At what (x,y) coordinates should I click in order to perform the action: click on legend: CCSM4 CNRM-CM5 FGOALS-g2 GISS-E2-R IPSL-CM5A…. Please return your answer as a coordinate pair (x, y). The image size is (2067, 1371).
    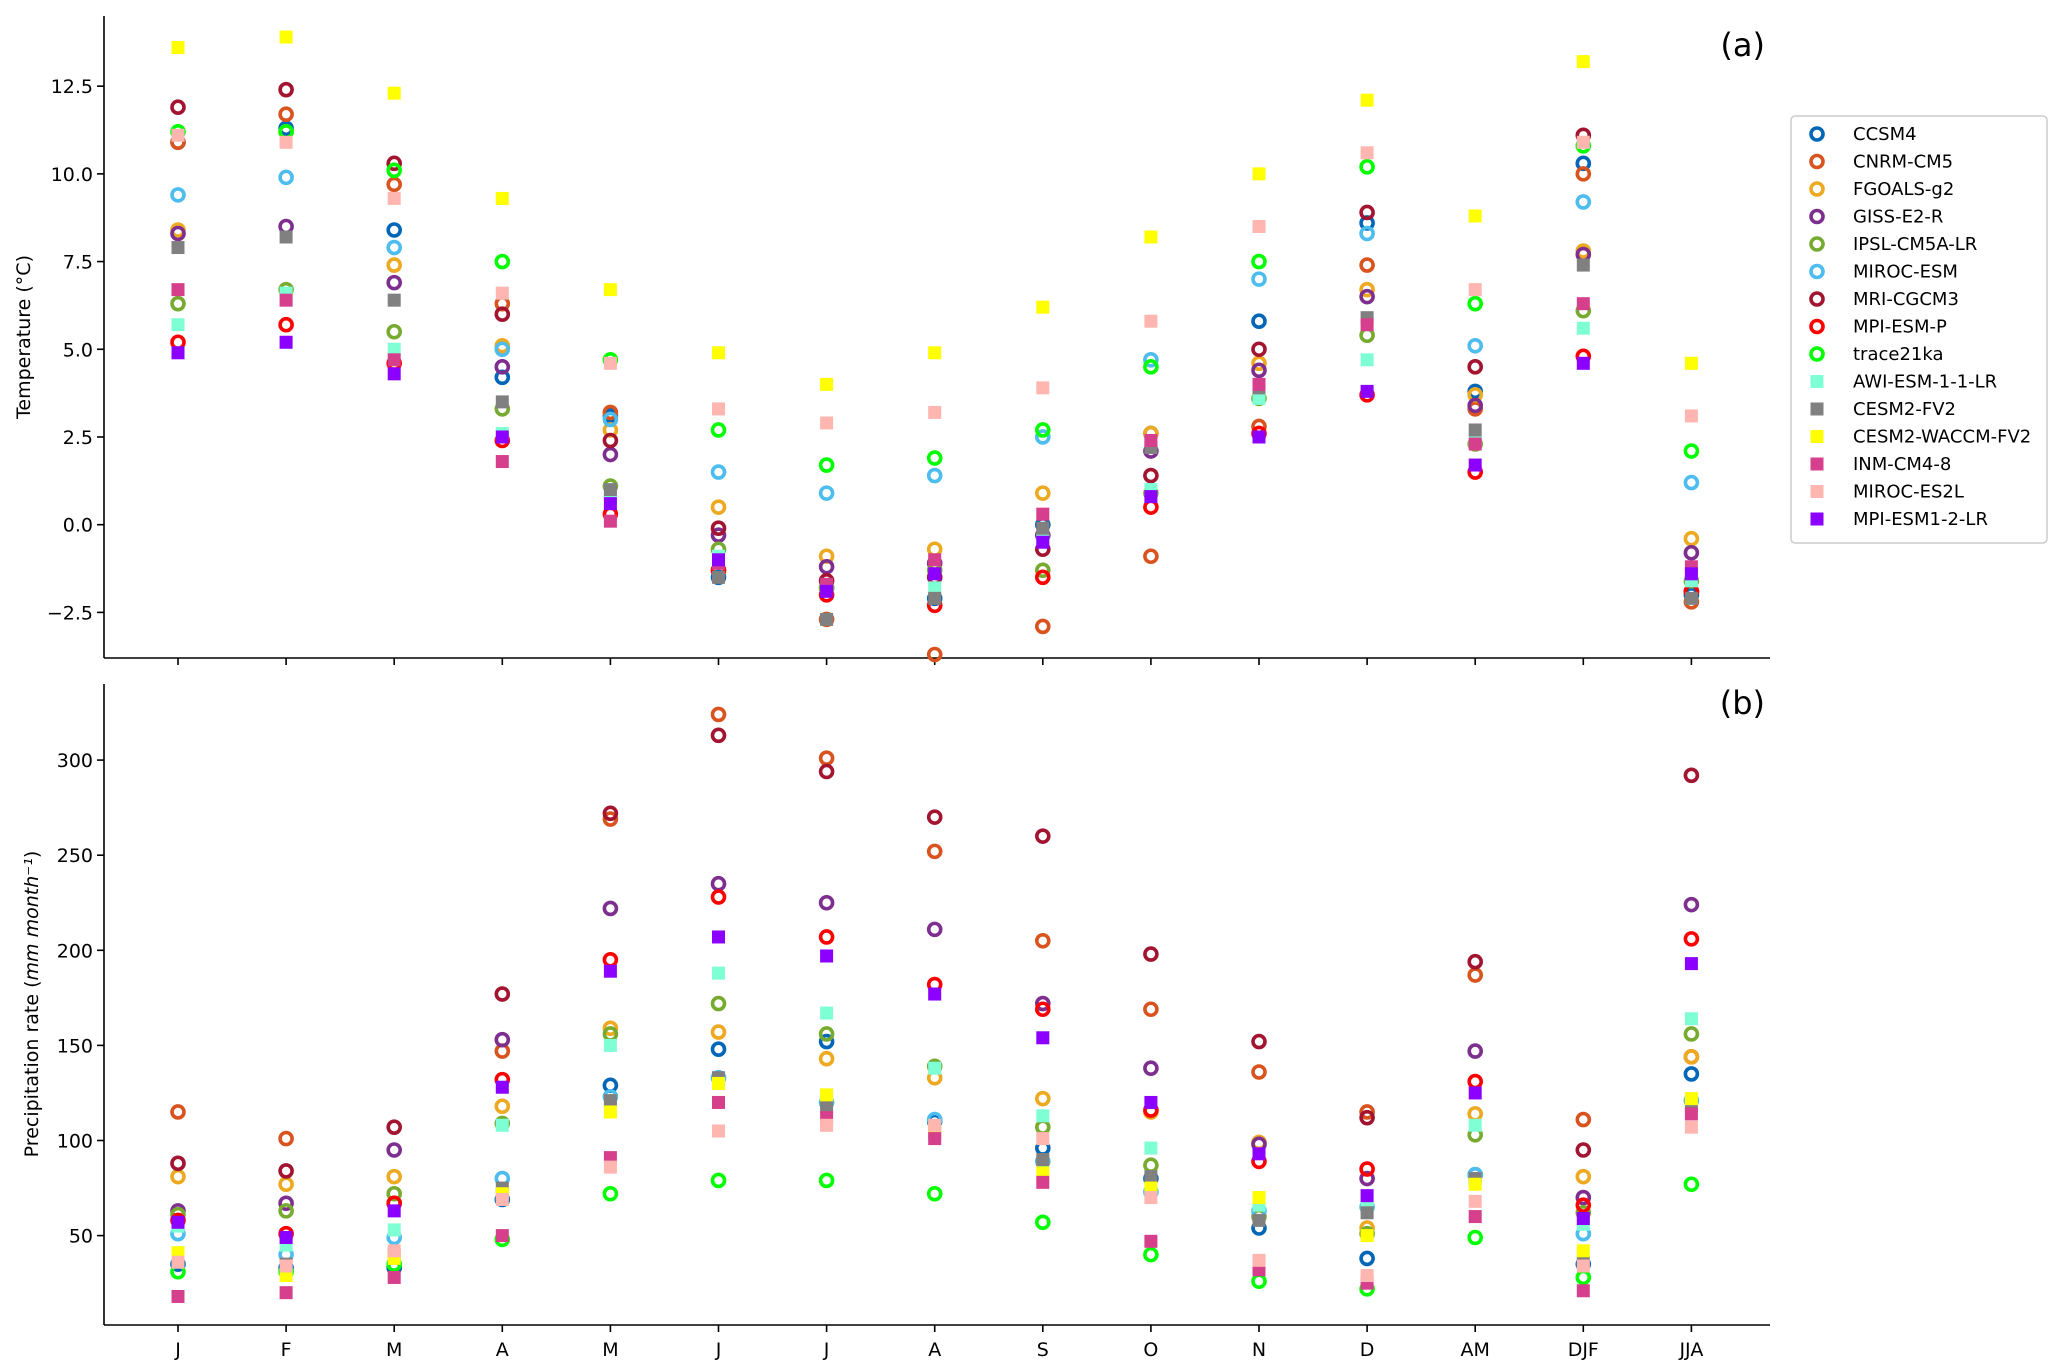
    Looking at the image, I should click on (1919, 329).